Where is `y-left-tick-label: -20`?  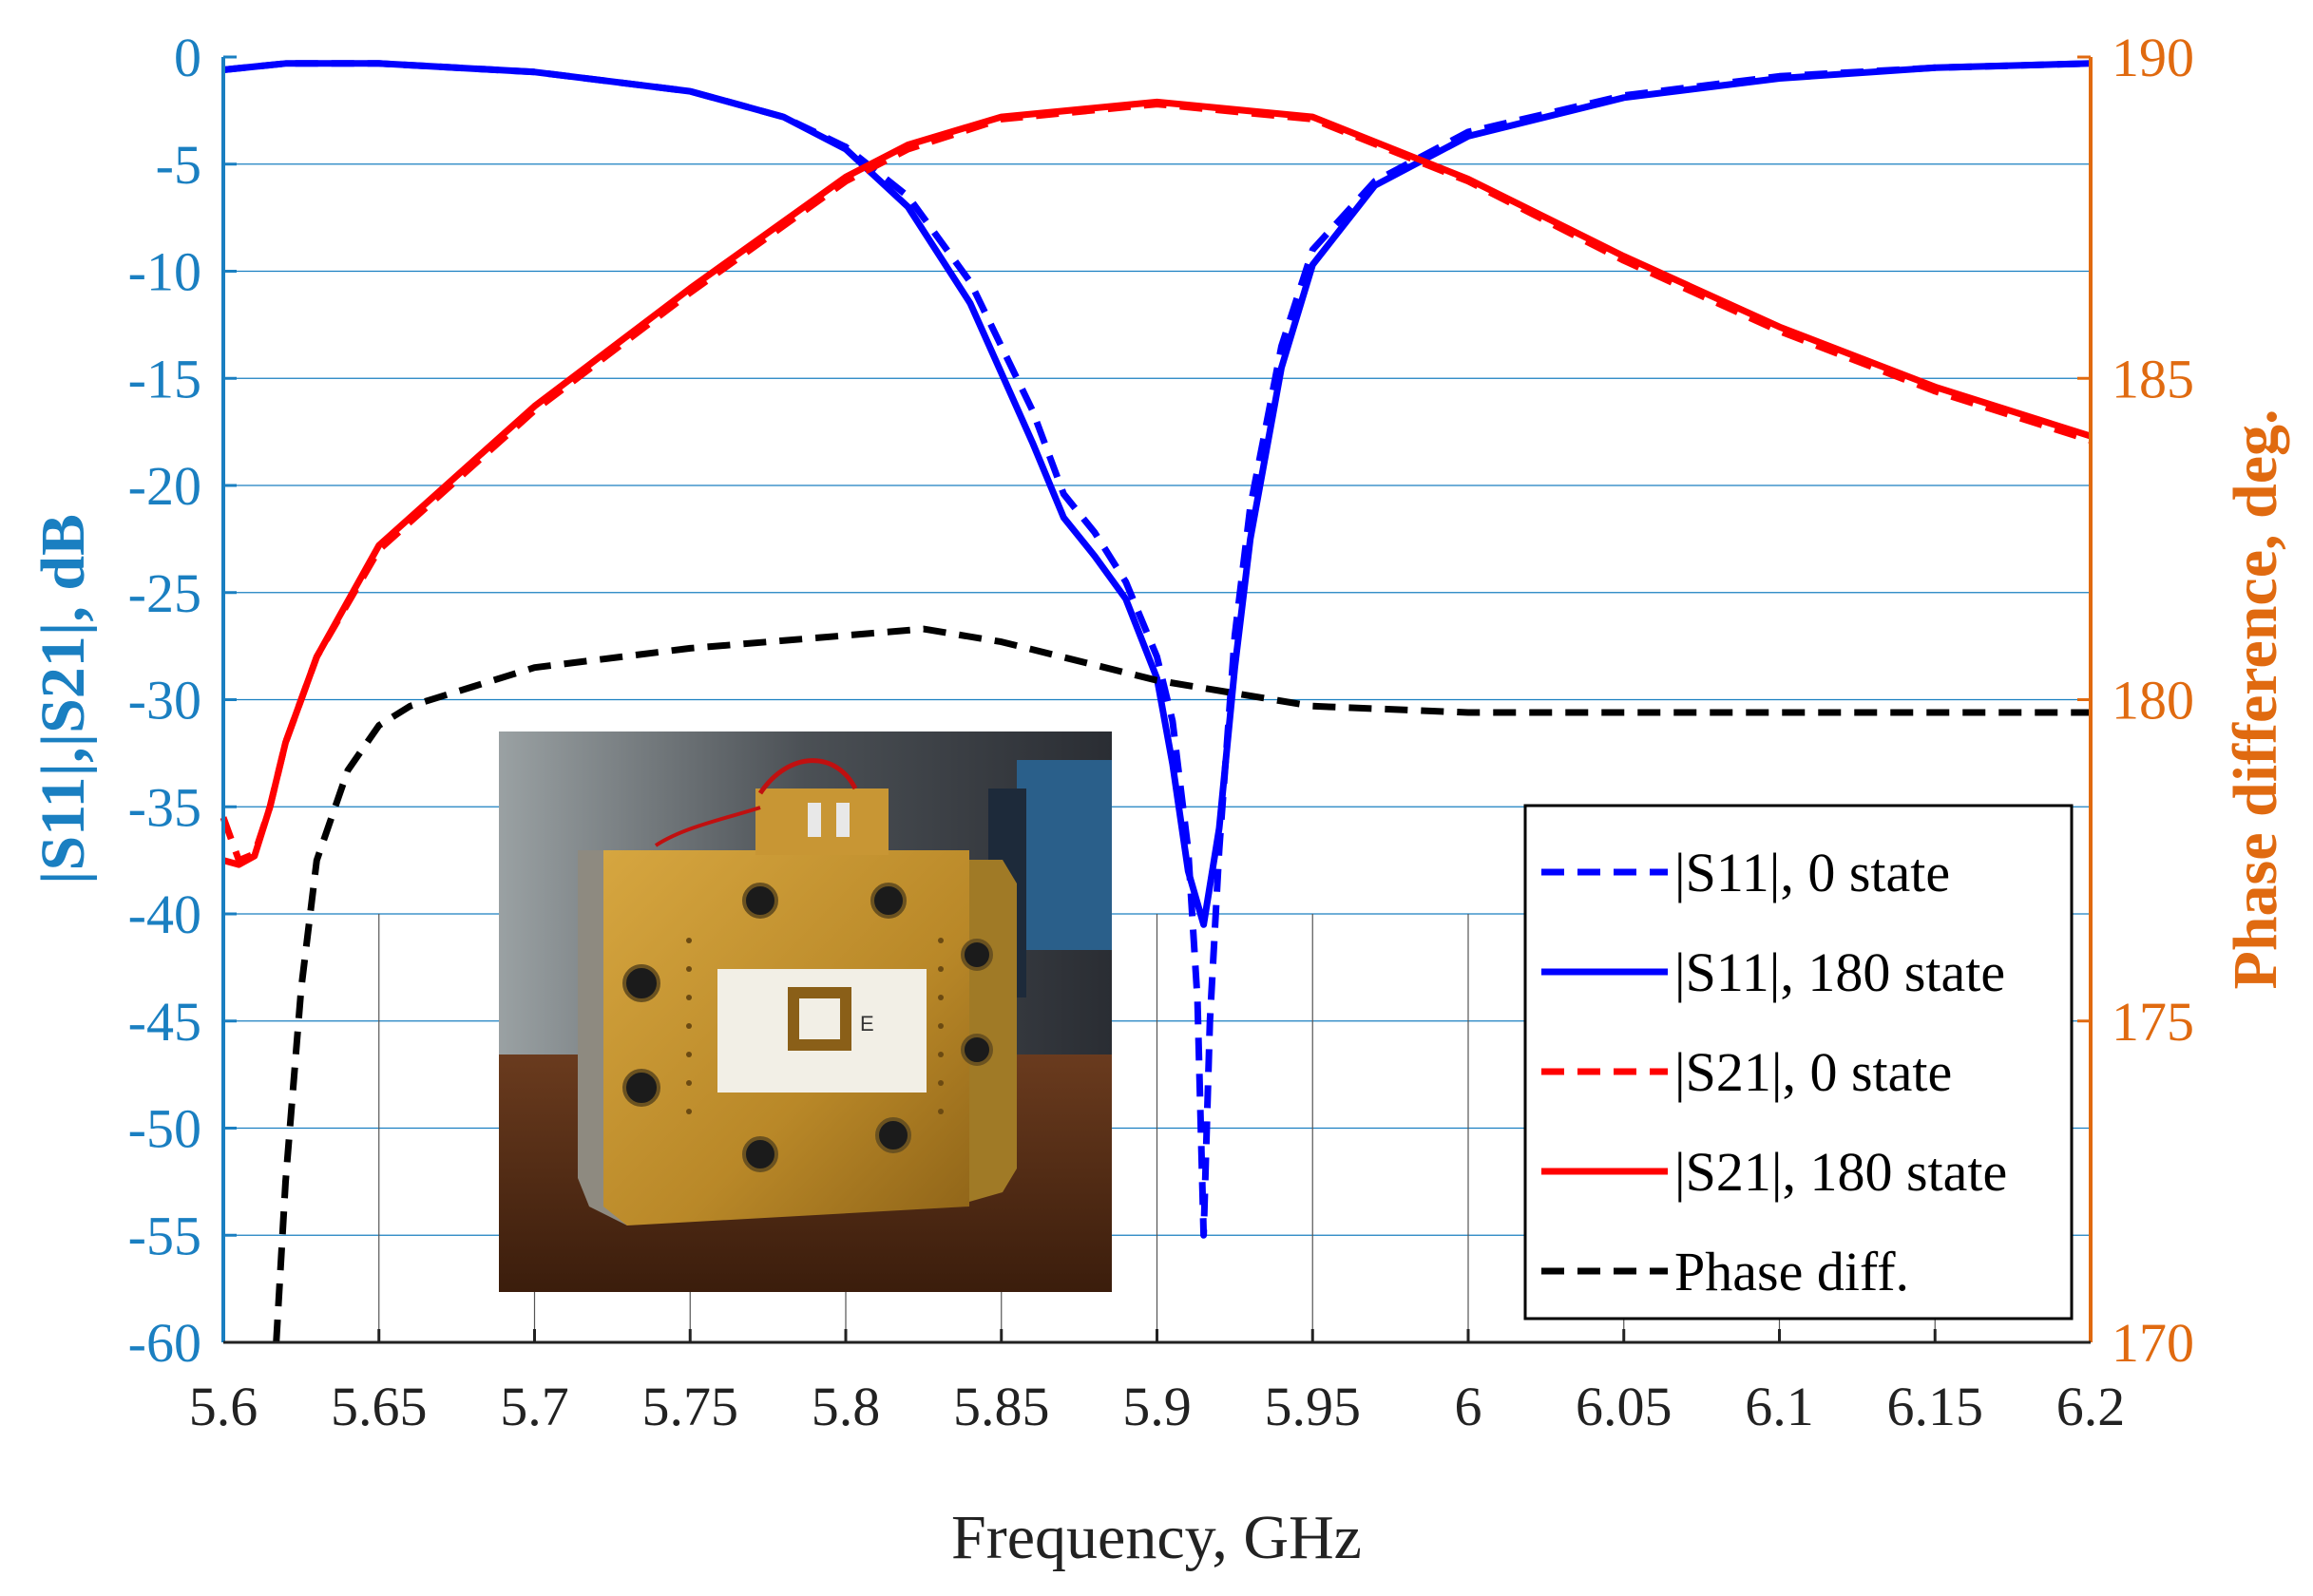 y-left-tick-label: -20 is located at coordinates (164, 486).